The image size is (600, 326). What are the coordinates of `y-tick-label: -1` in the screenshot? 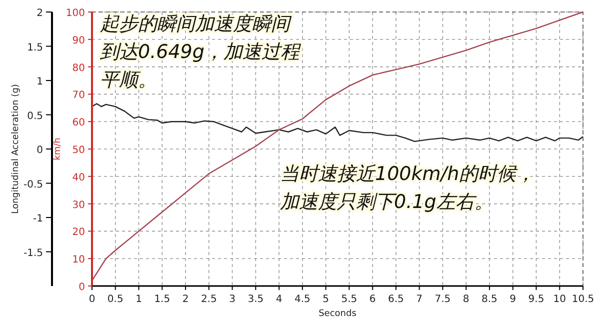 It's located at (38, 219).